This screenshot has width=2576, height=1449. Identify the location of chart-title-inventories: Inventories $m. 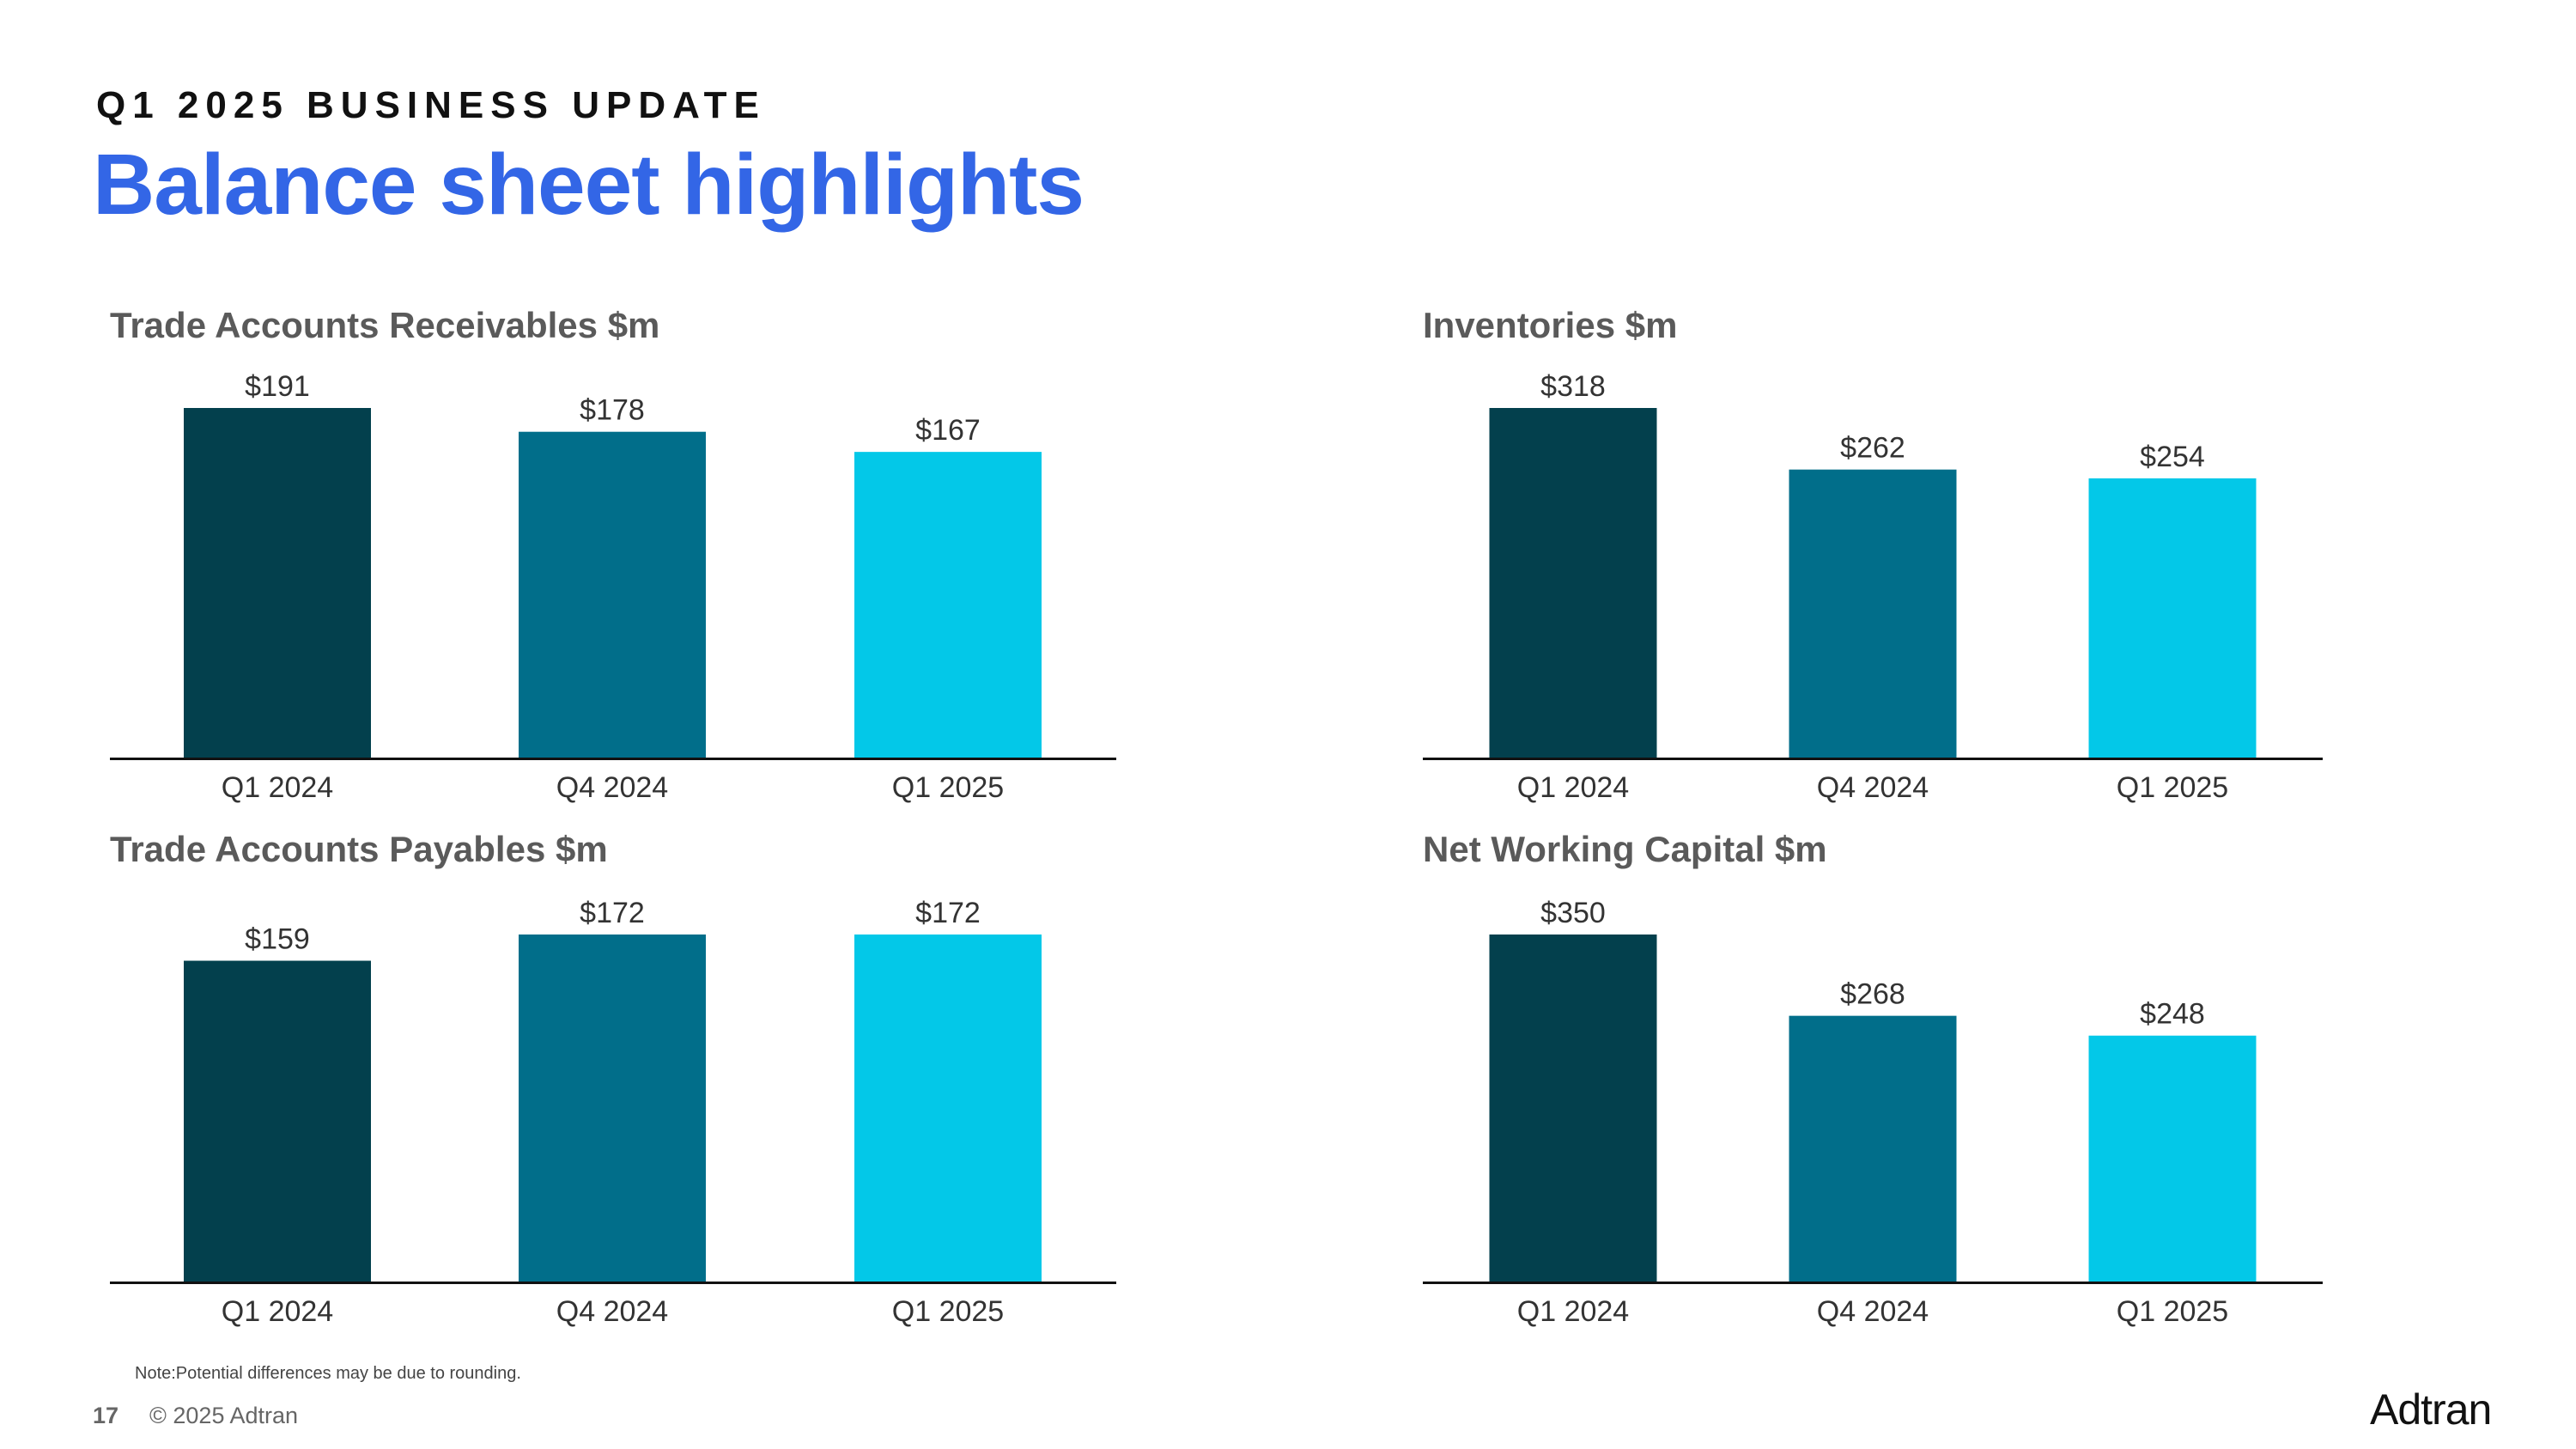
(1550, 325).